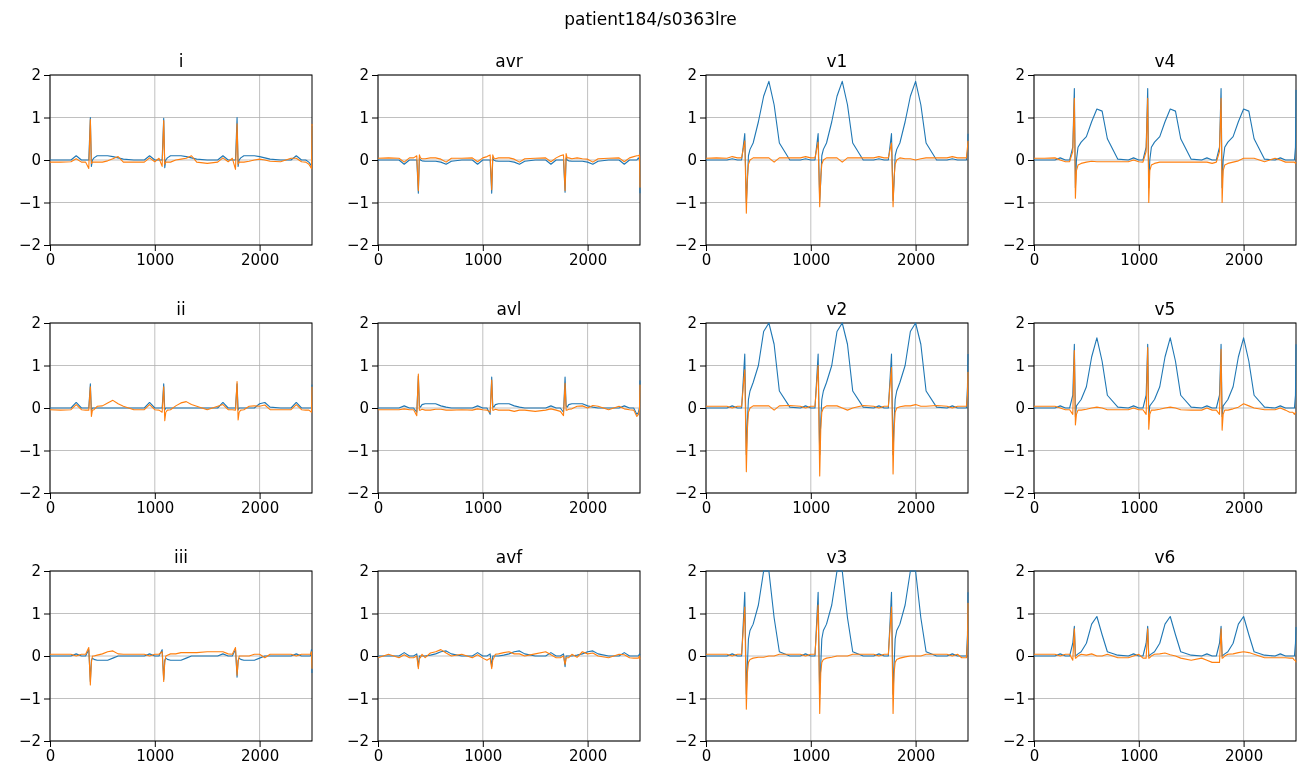 The width and height of the screenshot is (1301, 773). Describe the element at coordinates (1165, 309) in the screenshot. I see `chart-title: v5` at that location.